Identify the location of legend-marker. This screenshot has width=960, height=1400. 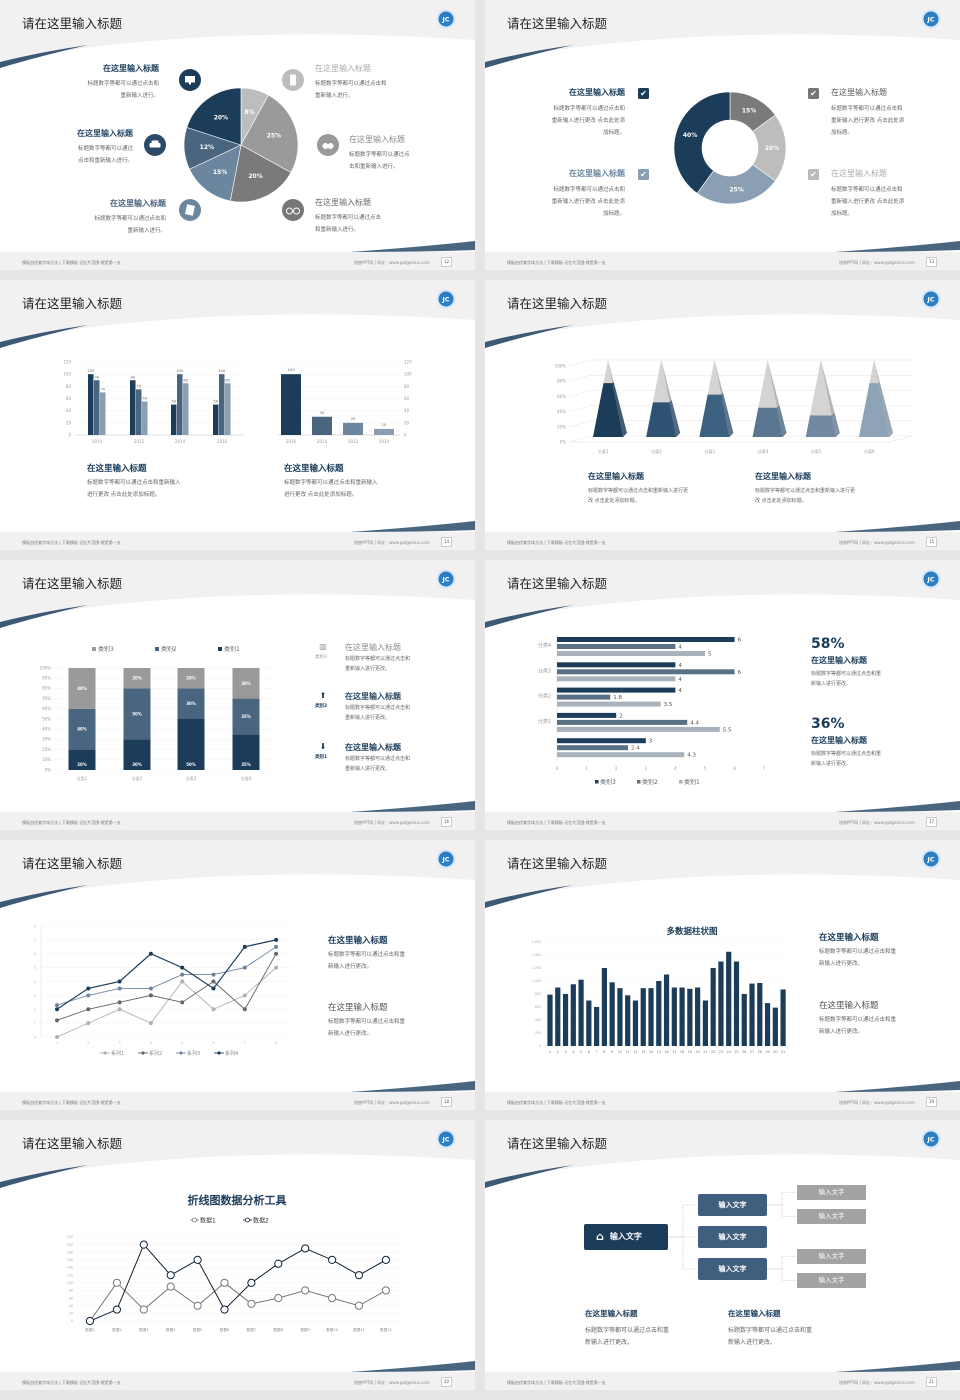
(143, 1053).